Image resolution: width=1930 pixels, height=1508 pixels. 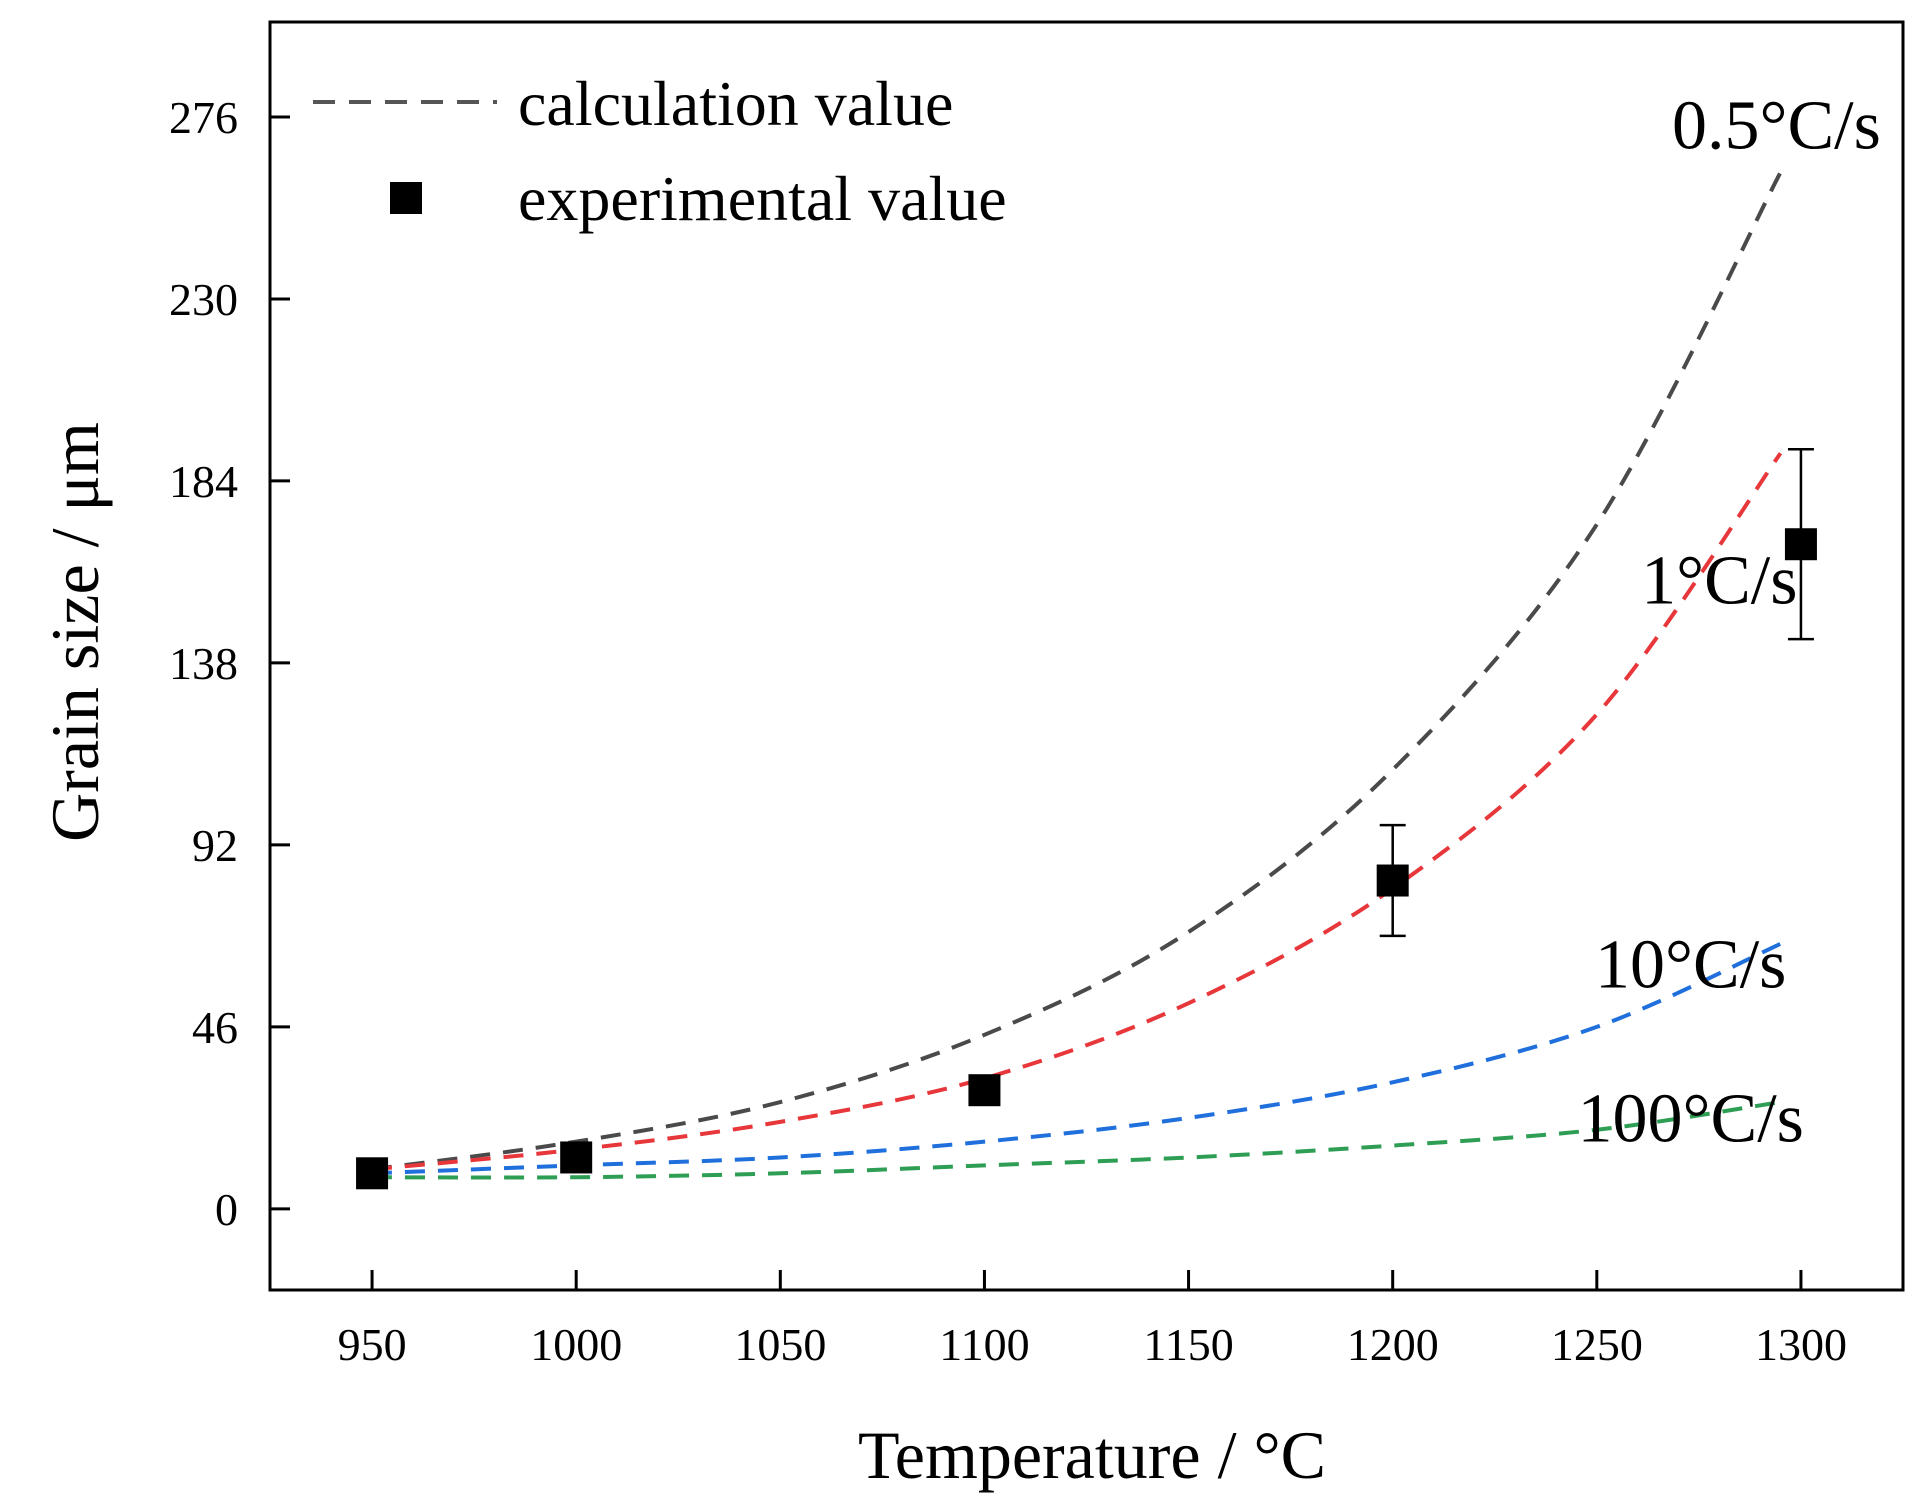 I want to click on series-line-100Cs, so click(x=1076, y=1140).